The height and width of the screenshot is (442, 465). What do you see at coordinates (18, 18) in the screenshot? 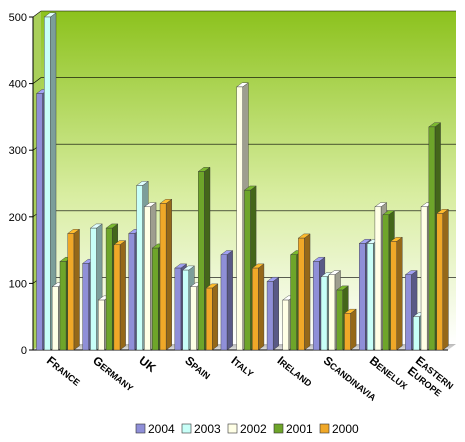
I see `y-tick-label: 500` at bounding box center [18, 18].